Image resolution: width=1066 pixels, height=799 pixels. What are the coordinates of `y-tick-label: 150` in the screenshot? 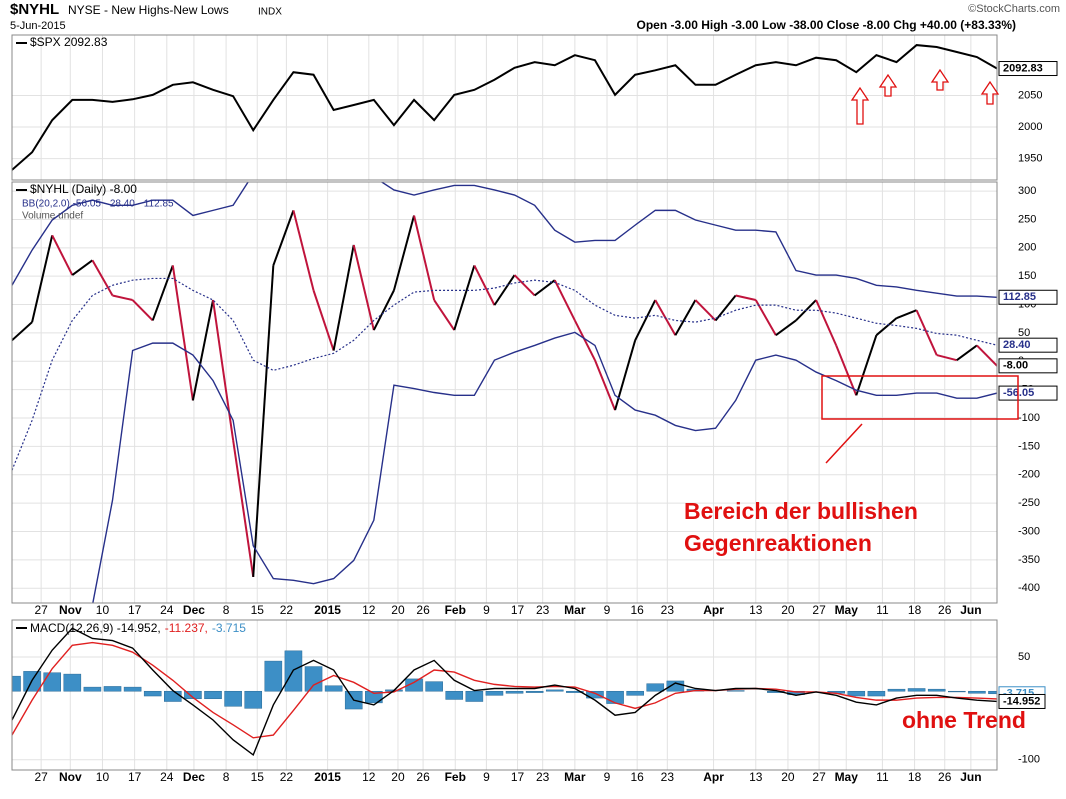 It's located at (1027, 276).